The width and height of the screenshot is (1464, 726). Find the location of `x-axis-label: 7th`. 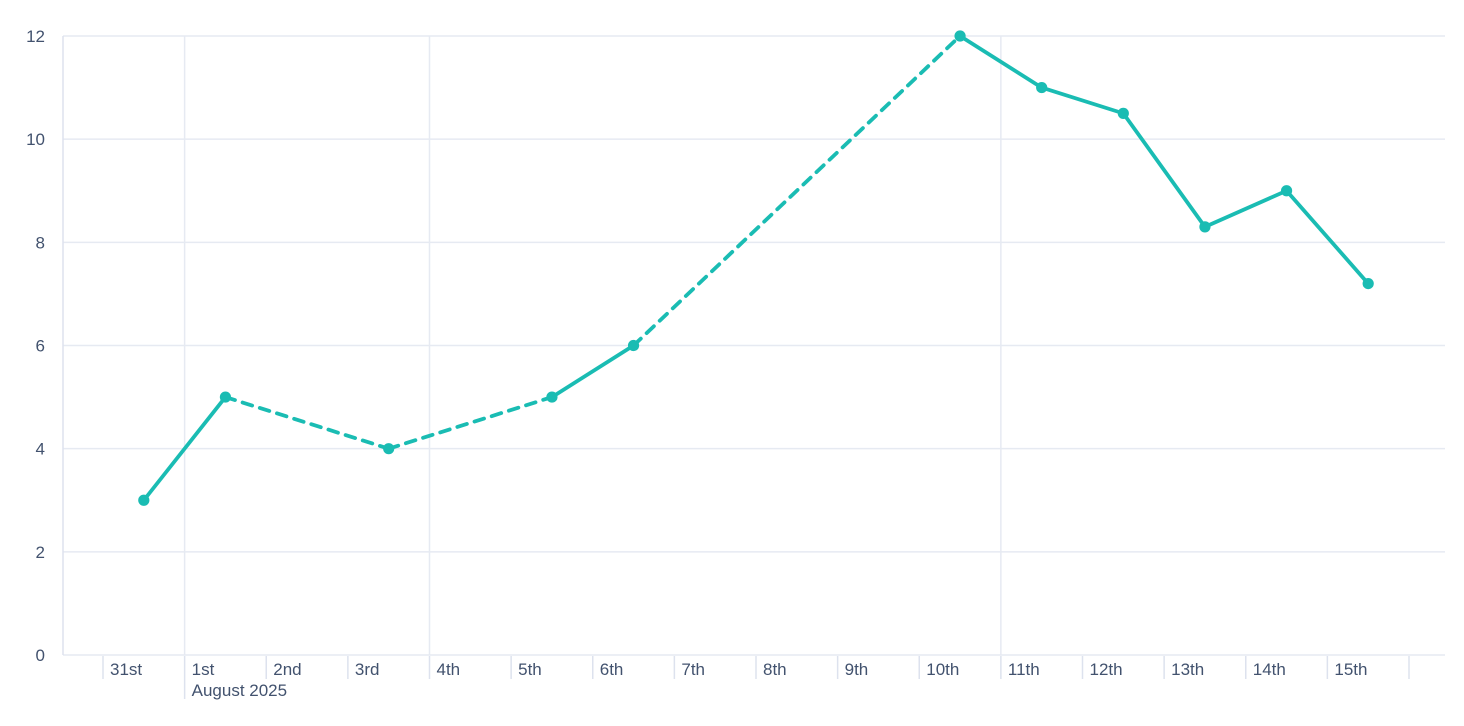

x-axis-label: 7th is located at coordinates (693, 669).